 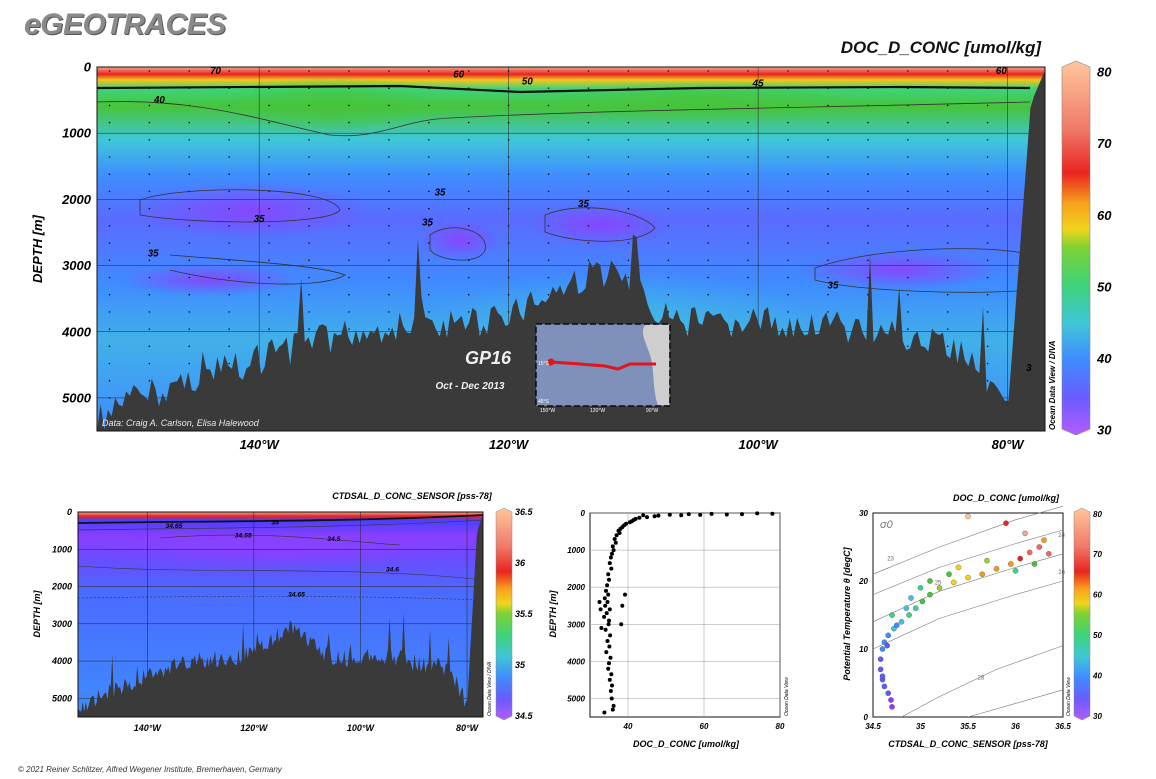 I want to click on colorbar-tick-label: 34.5, so click(x=524, y=716).